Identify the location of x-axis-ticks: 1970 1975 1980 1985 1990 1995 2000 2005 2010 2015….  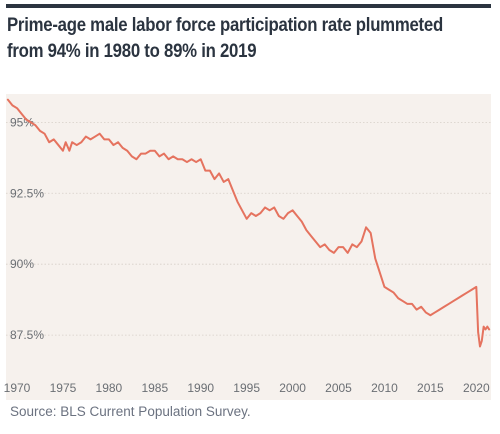
(247, 388).